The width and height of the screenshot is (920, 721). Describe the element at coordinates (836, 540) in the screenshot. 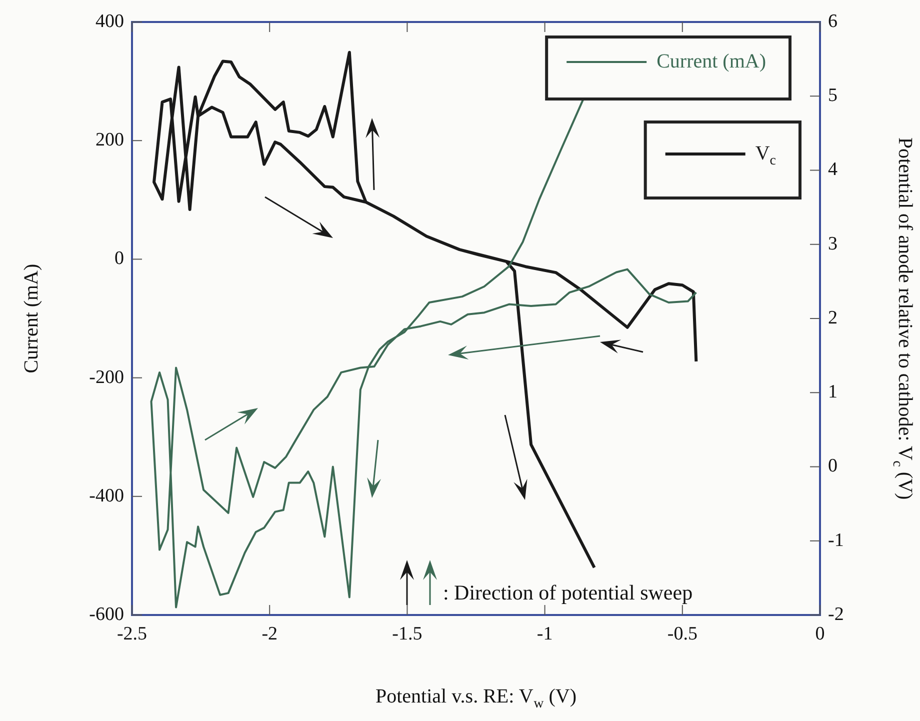

I see `y2-tick-label: -1` at that location.